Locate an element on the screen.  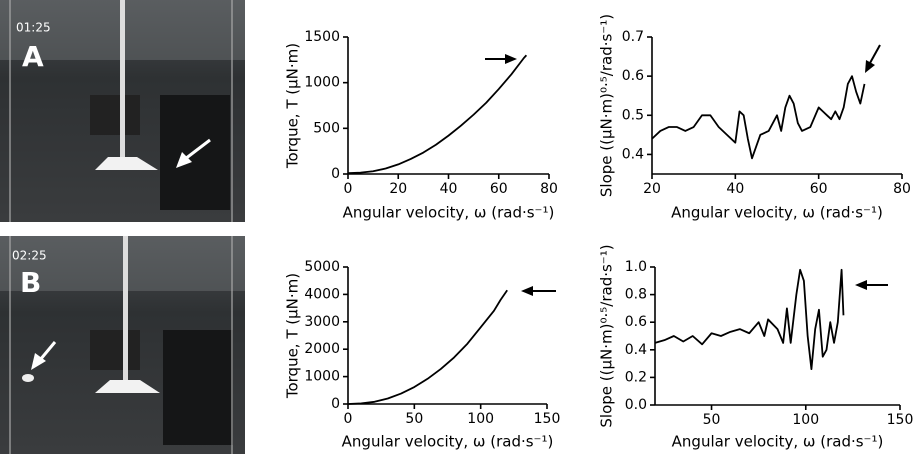
y-tick-label: 3000 is located at coordinates (322, 322).